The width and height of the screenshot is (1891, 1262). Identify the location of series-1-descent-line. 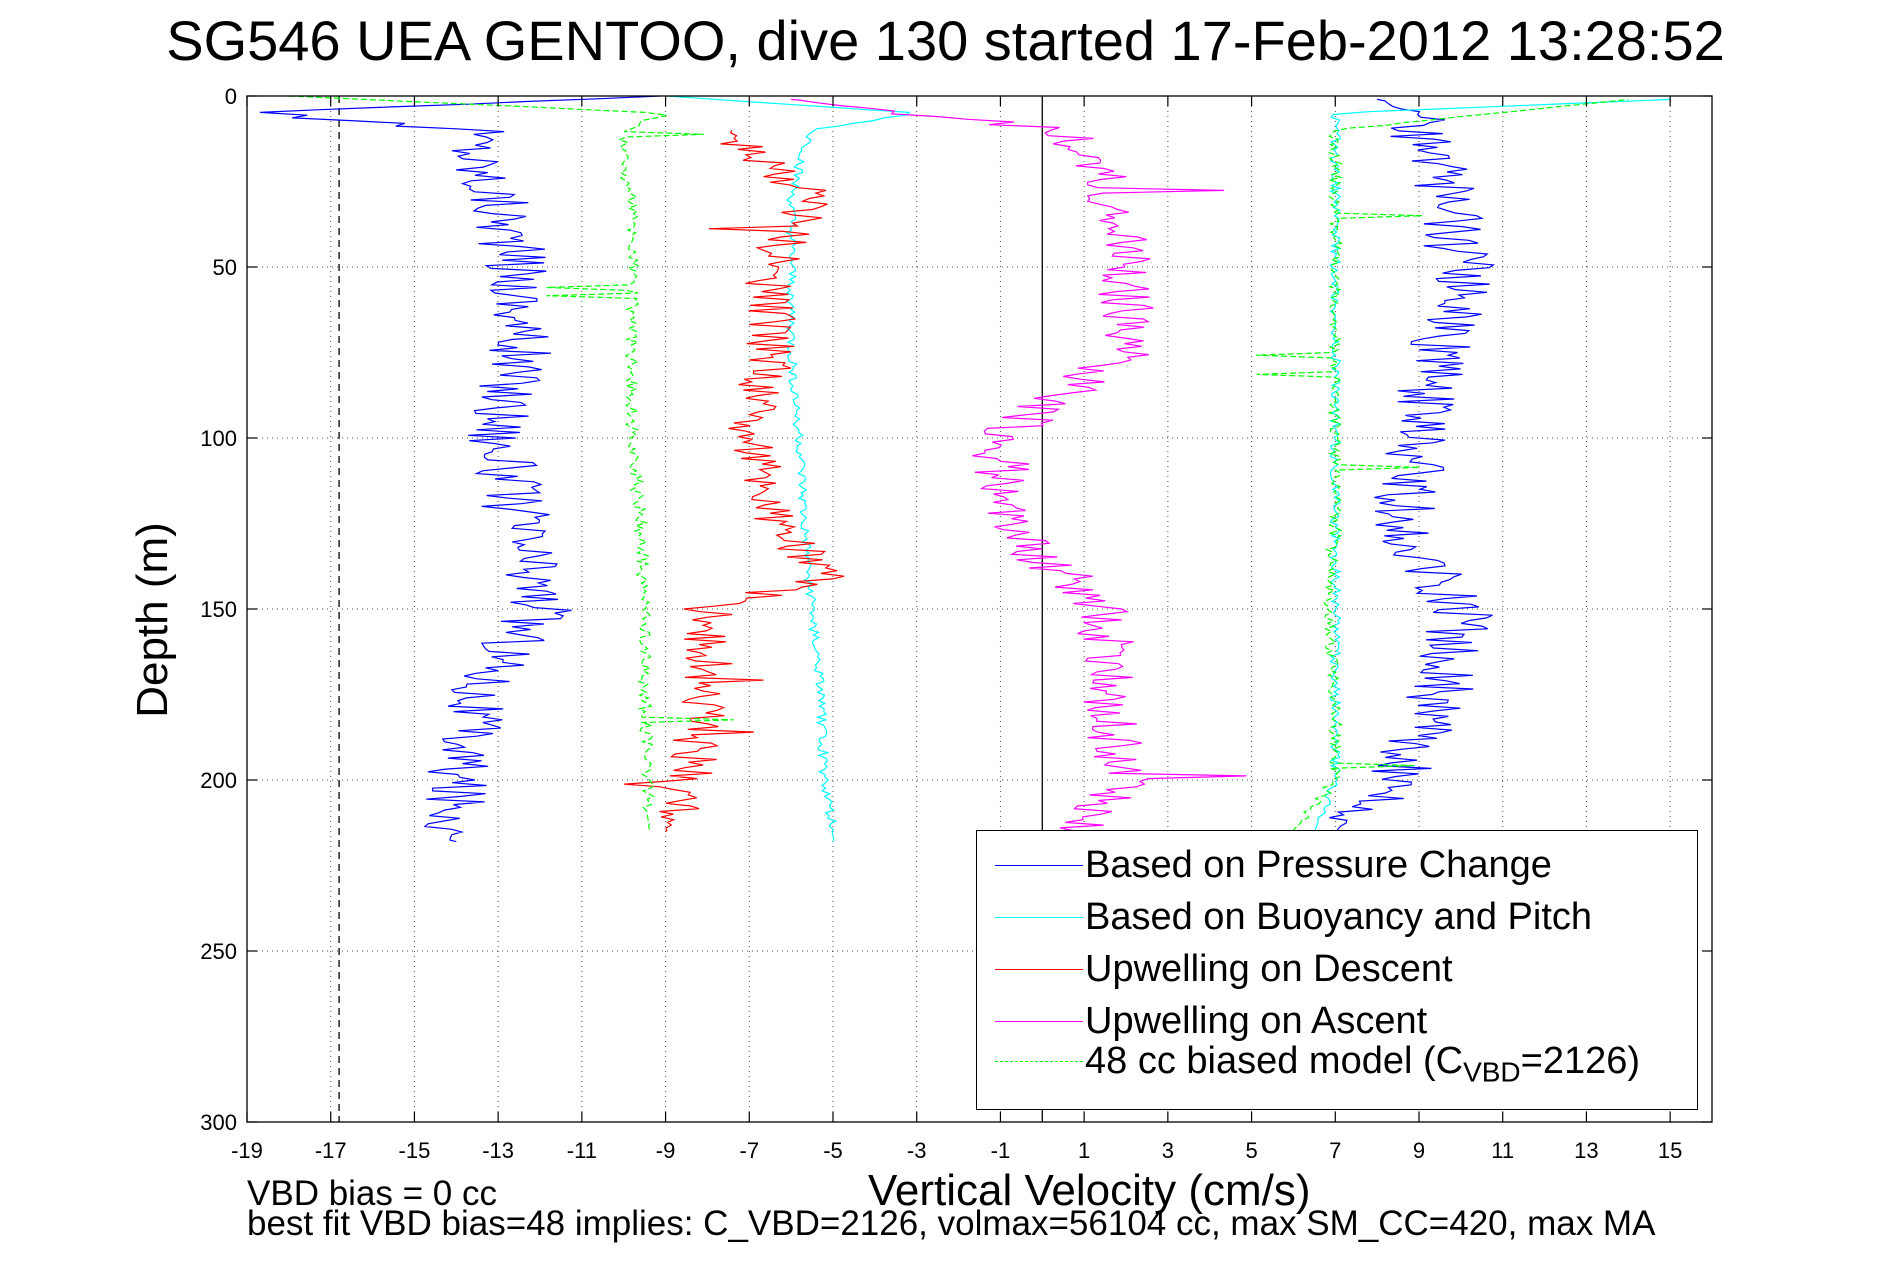
(789, 468).